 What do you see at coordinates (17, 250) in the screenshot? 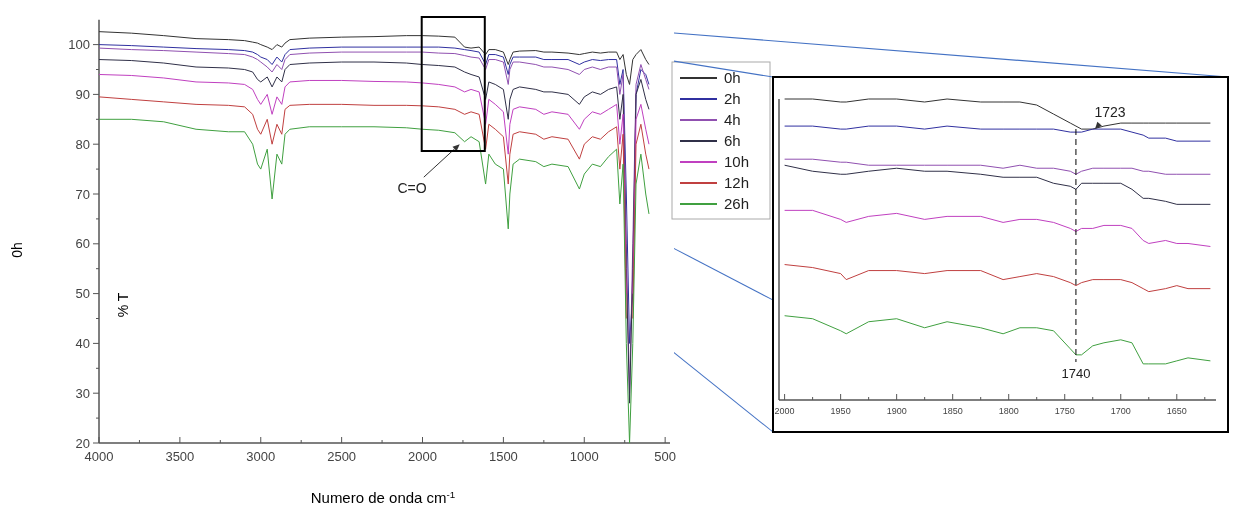
I see `y-axis-title: 0h` at bounding box center [17, 250].